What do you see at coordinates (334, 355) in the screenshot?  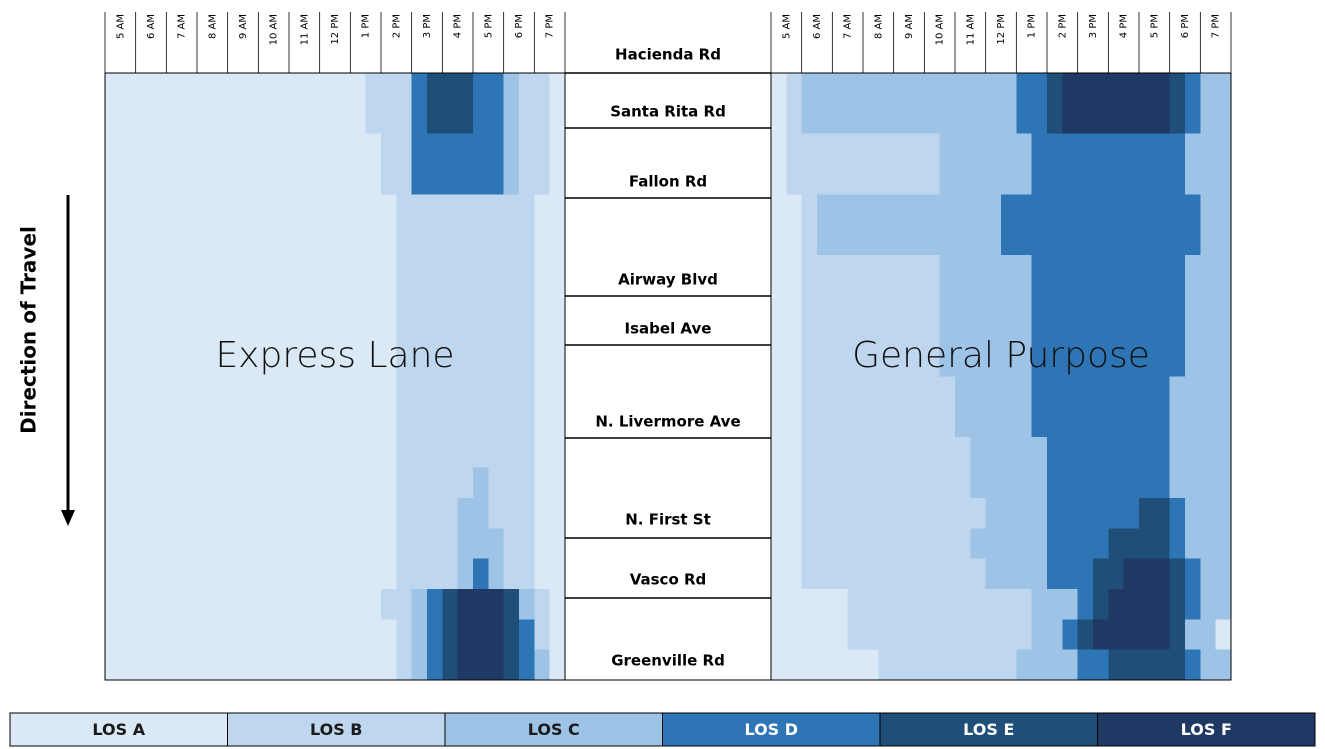 I see `panel-title: Express Lane` at bounding box center [334, 355].